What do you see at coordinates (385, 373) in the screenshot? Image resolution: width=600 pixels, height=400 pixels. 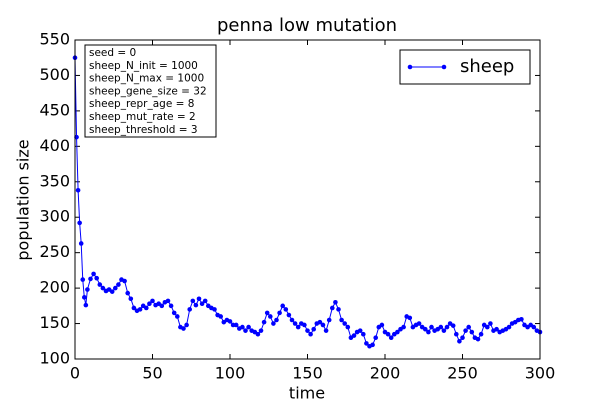 I see `x-tick-label: 200` at bounding box center [385, 373].